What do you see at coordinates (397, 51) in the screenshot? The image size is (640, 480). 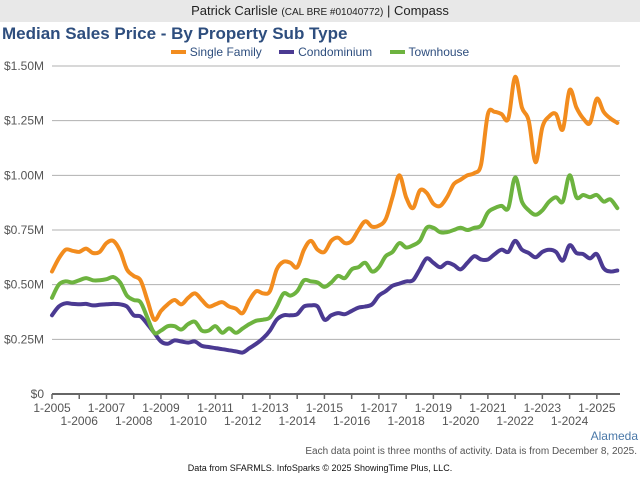 I see `legend-swatch-townhouse` at bounding box center [397, 51].